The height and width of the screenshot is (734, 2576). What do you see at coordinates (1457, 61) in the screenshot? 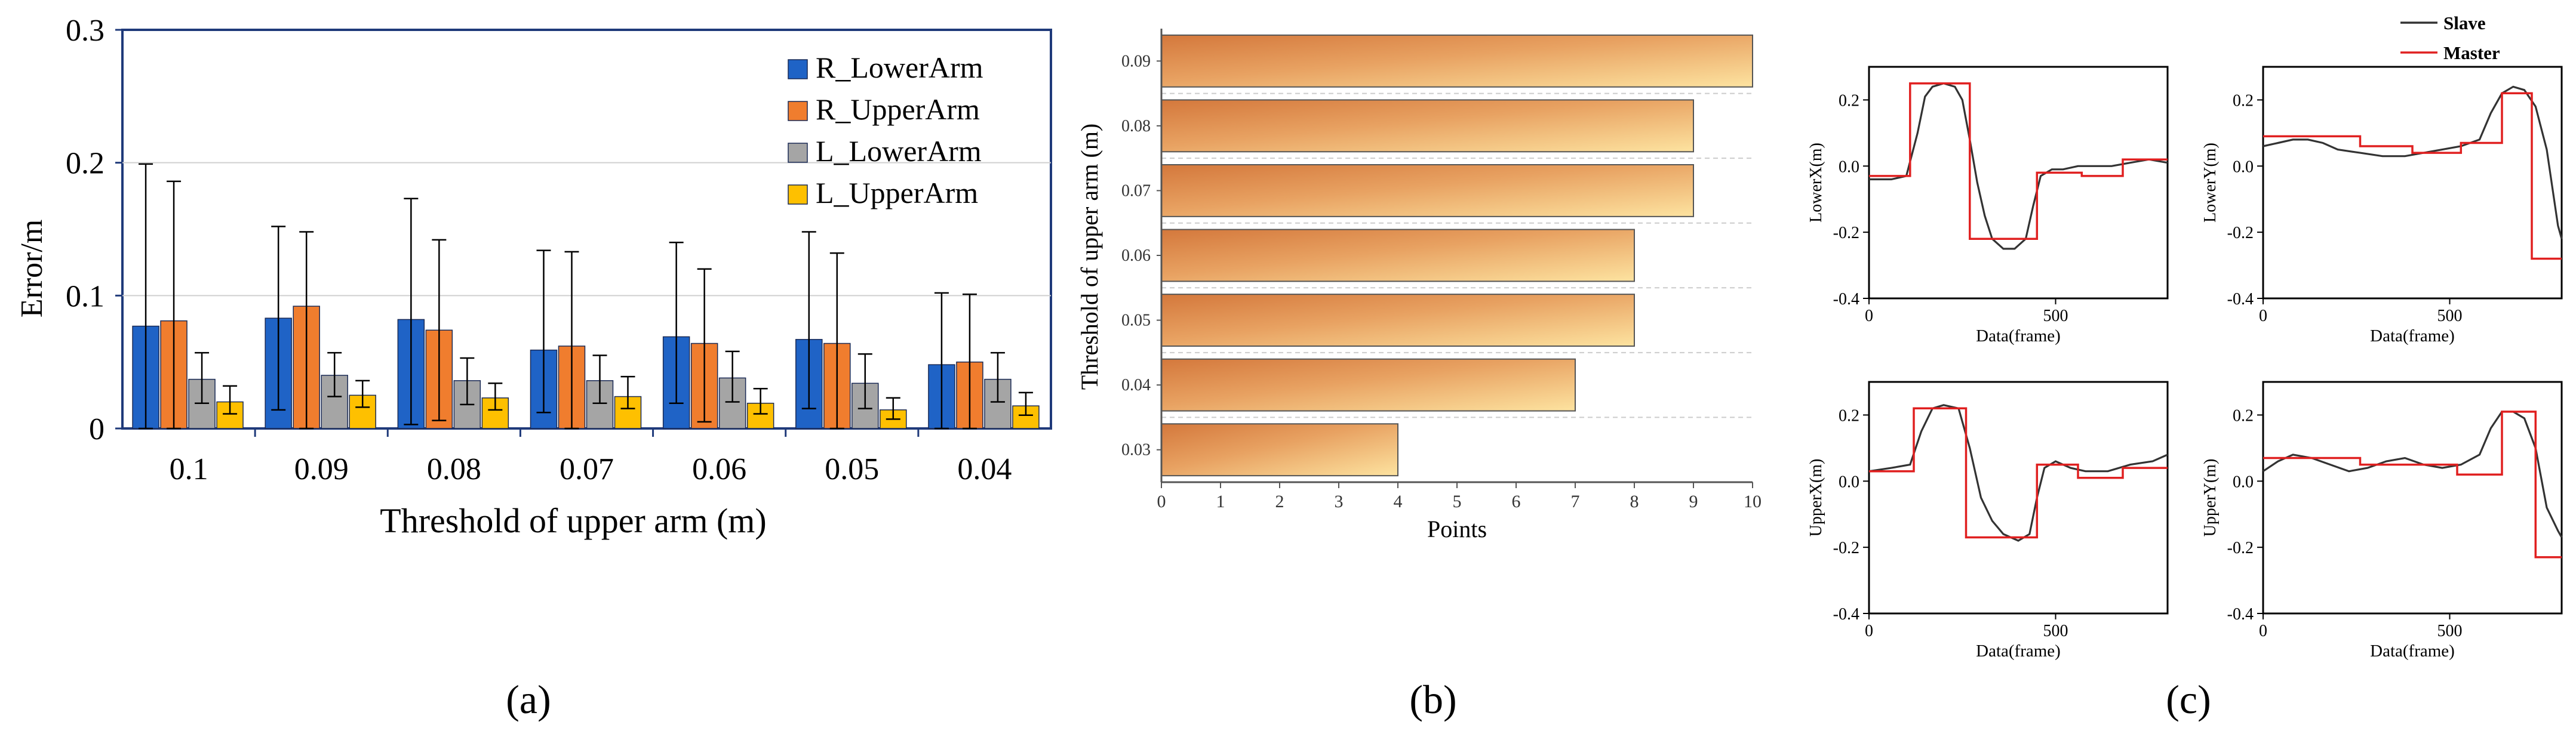
I see `panel-b-bar-0.09` at bounding box center [1457, 61].